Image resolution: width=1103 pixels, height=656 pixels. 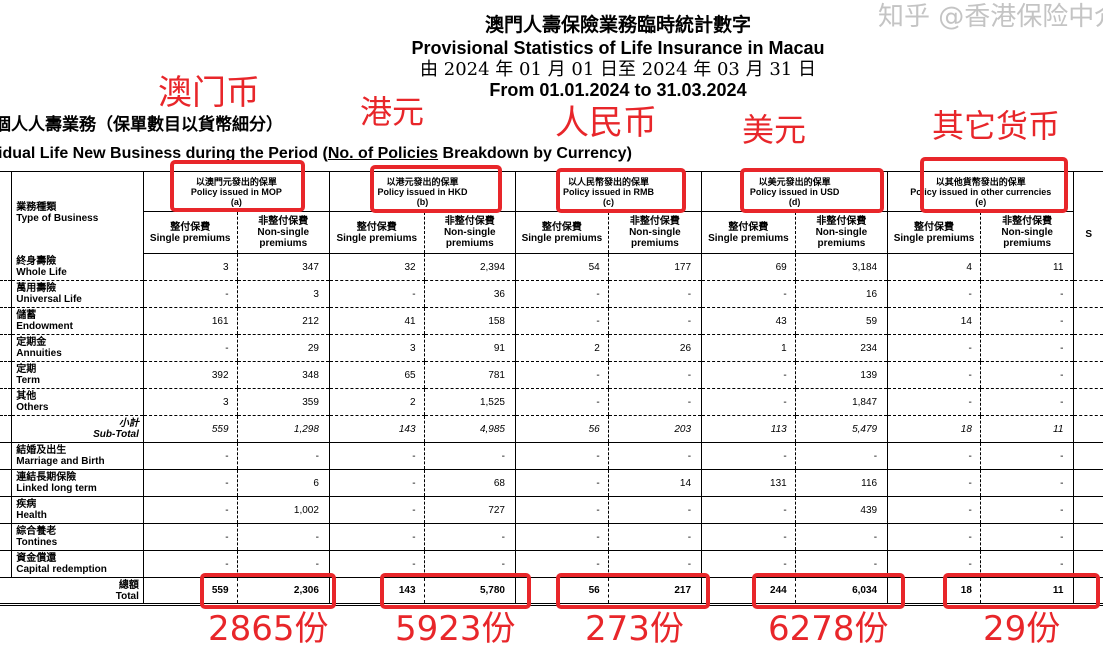 I want to click on currency-header: 以美元發出的保單 Policy issued in USD (d), so click(x=794, y=191).